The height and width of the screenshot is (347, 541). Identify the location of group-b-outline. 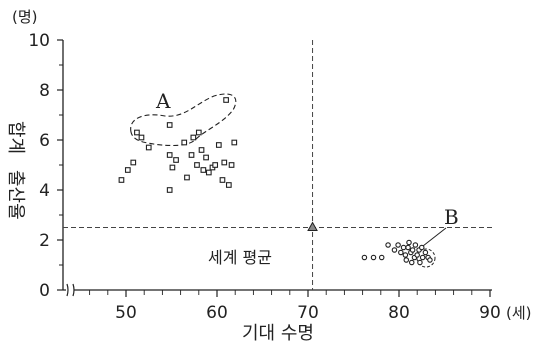
(426, 258).